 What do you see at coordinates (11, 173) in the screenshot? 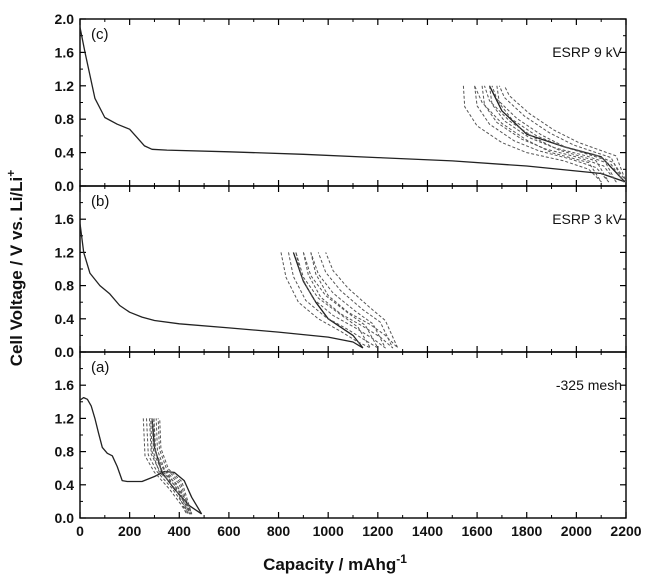
I see `y-axis-title-superscript: +` at bounding box center [11, 173].